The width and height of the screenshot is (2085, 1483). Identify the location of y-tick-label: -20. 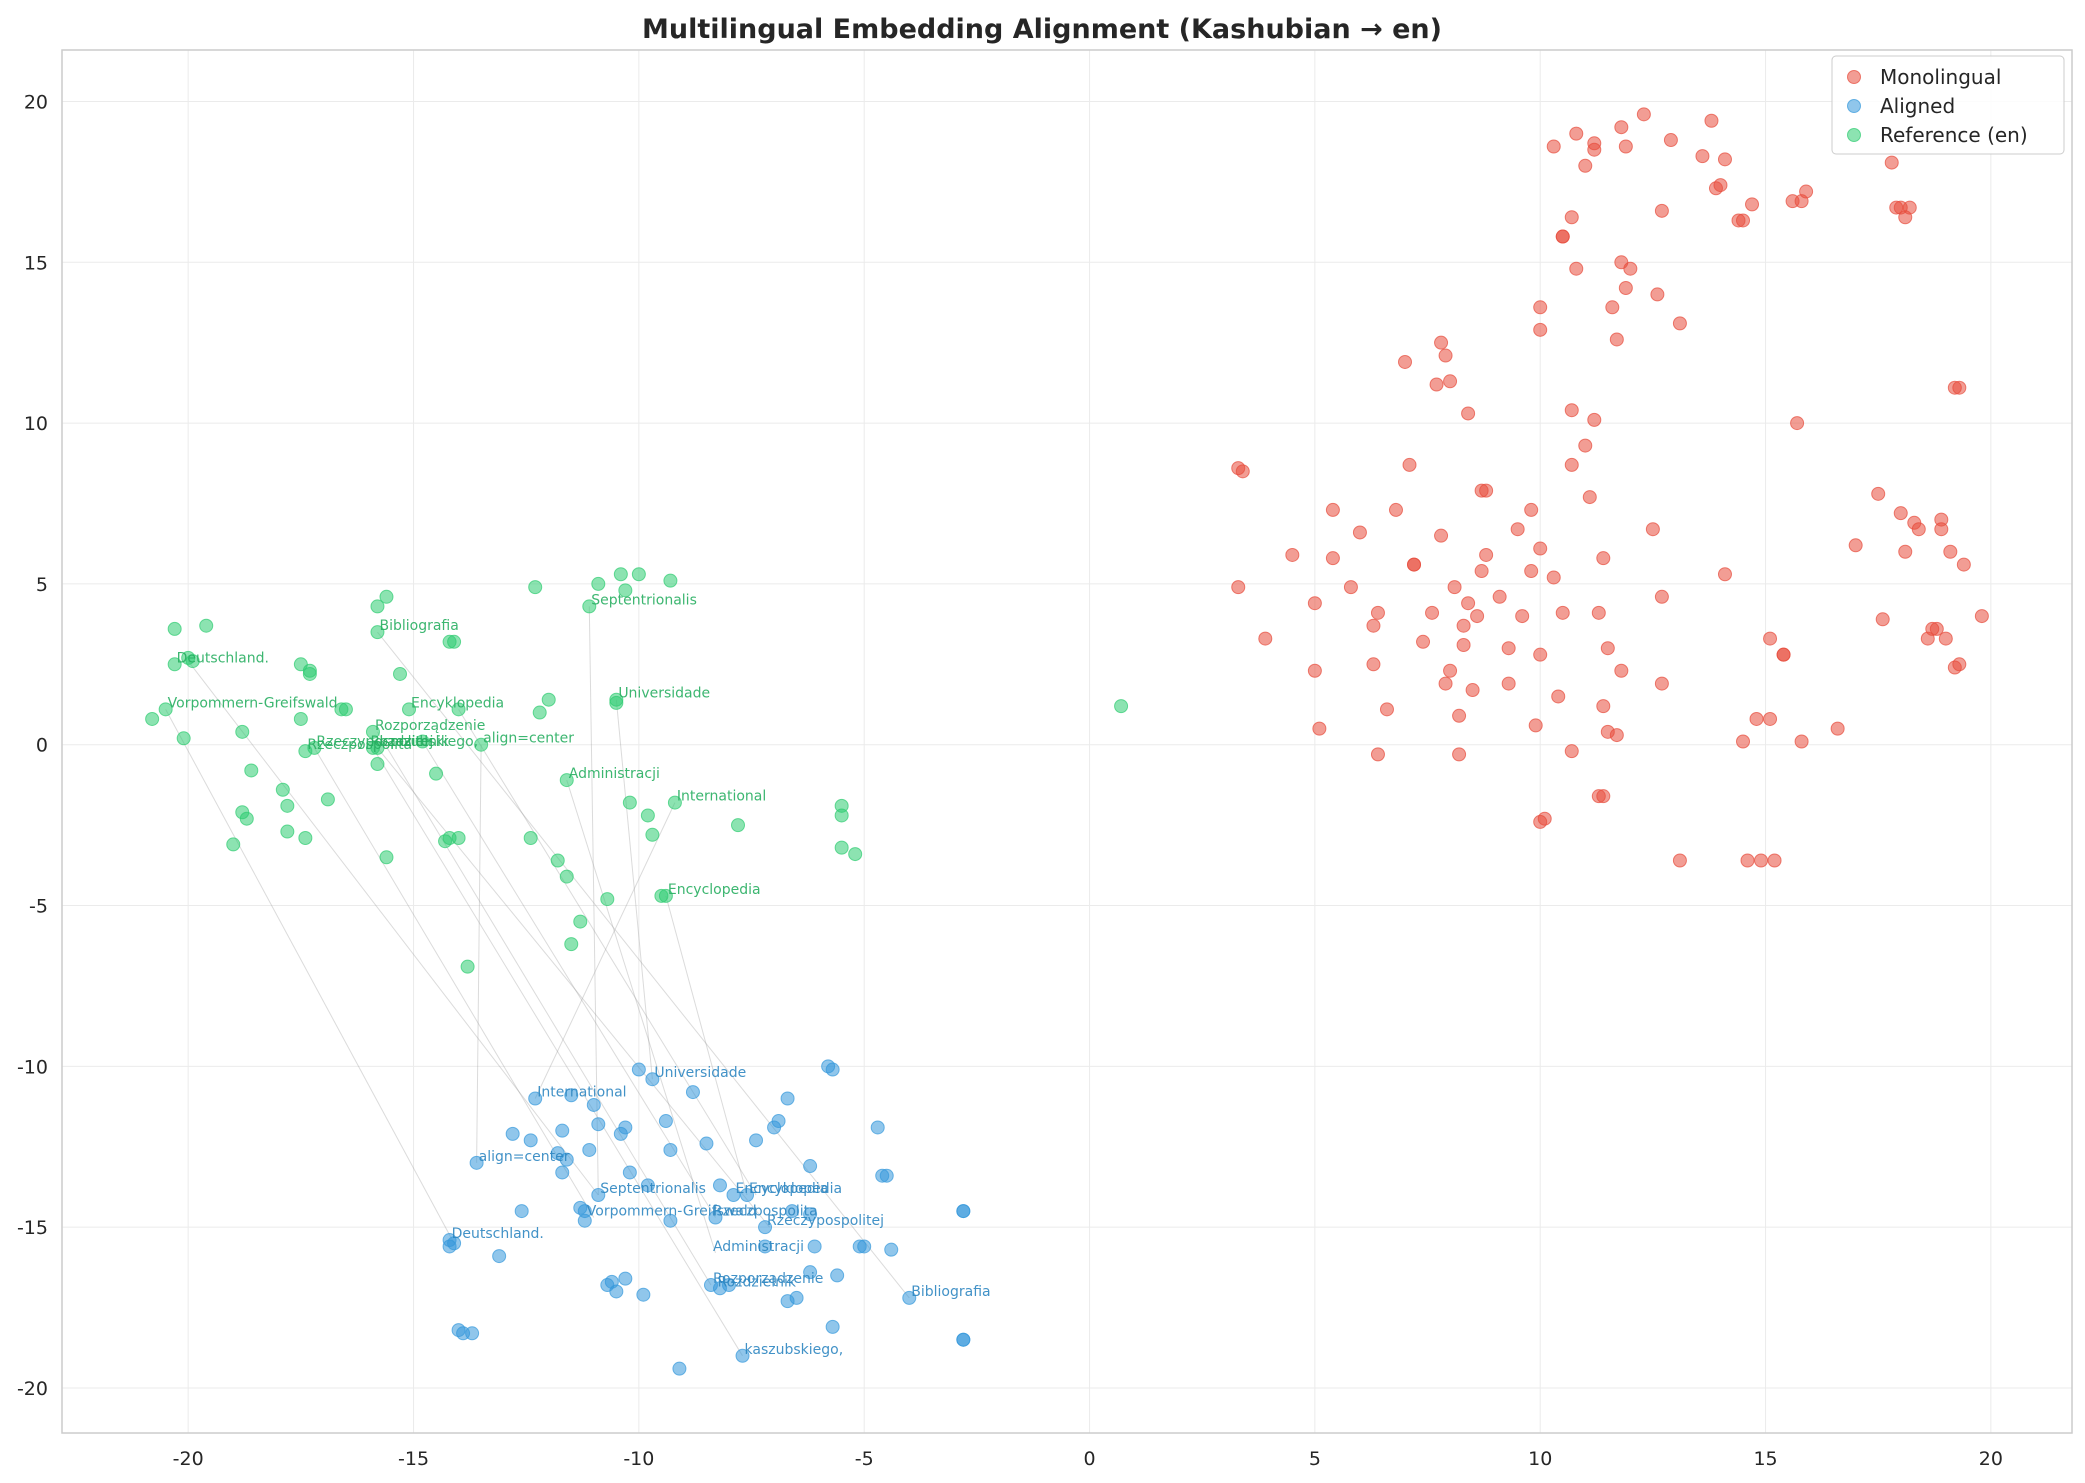
(32, 1389).